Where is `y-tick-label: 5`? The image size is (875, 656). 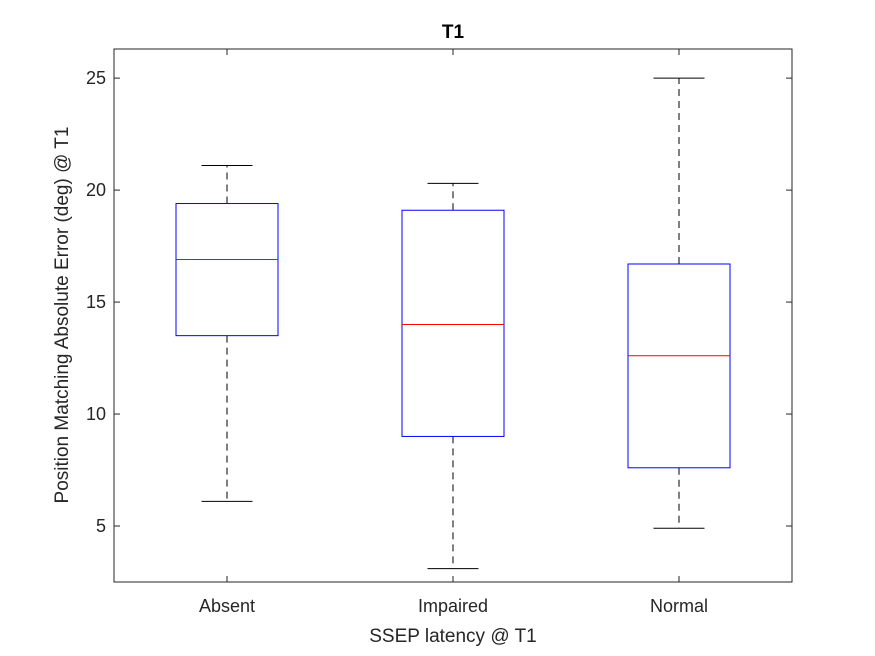 y-tick-label: 5 is located at coordinates (101, 526).